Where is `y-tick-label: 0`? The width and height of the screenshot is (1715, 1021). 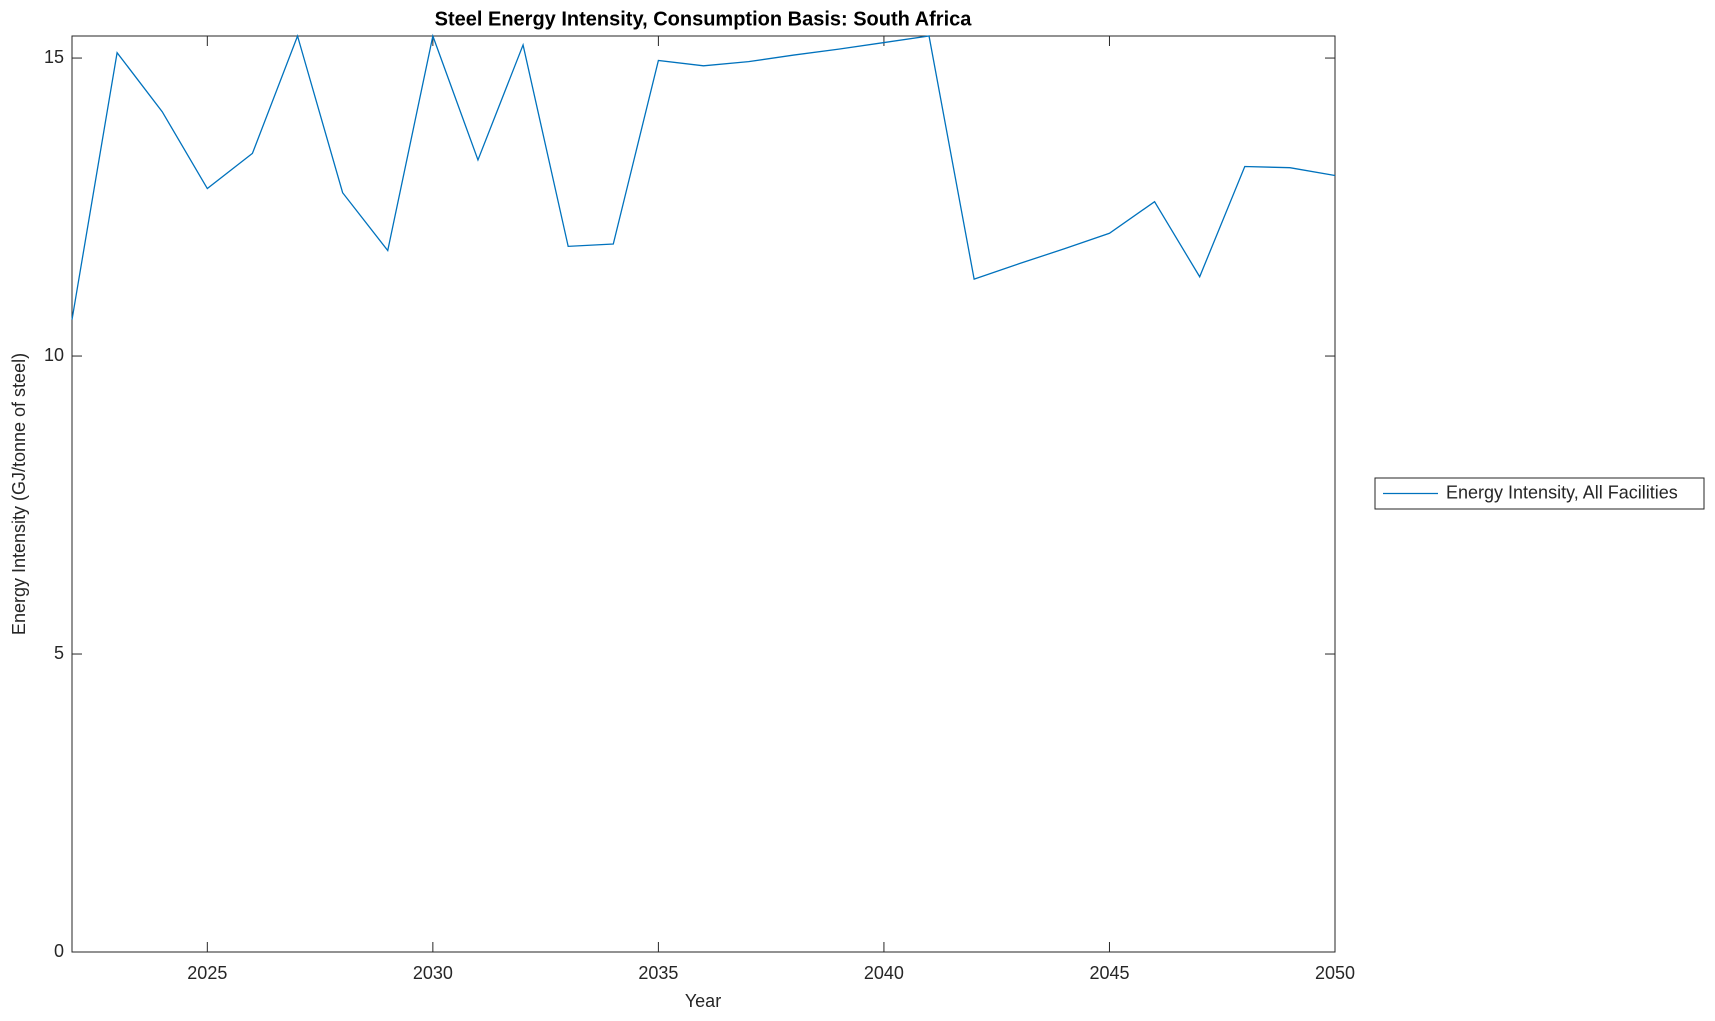 y-tick-label: 0 is located at coordinates (59, 951).